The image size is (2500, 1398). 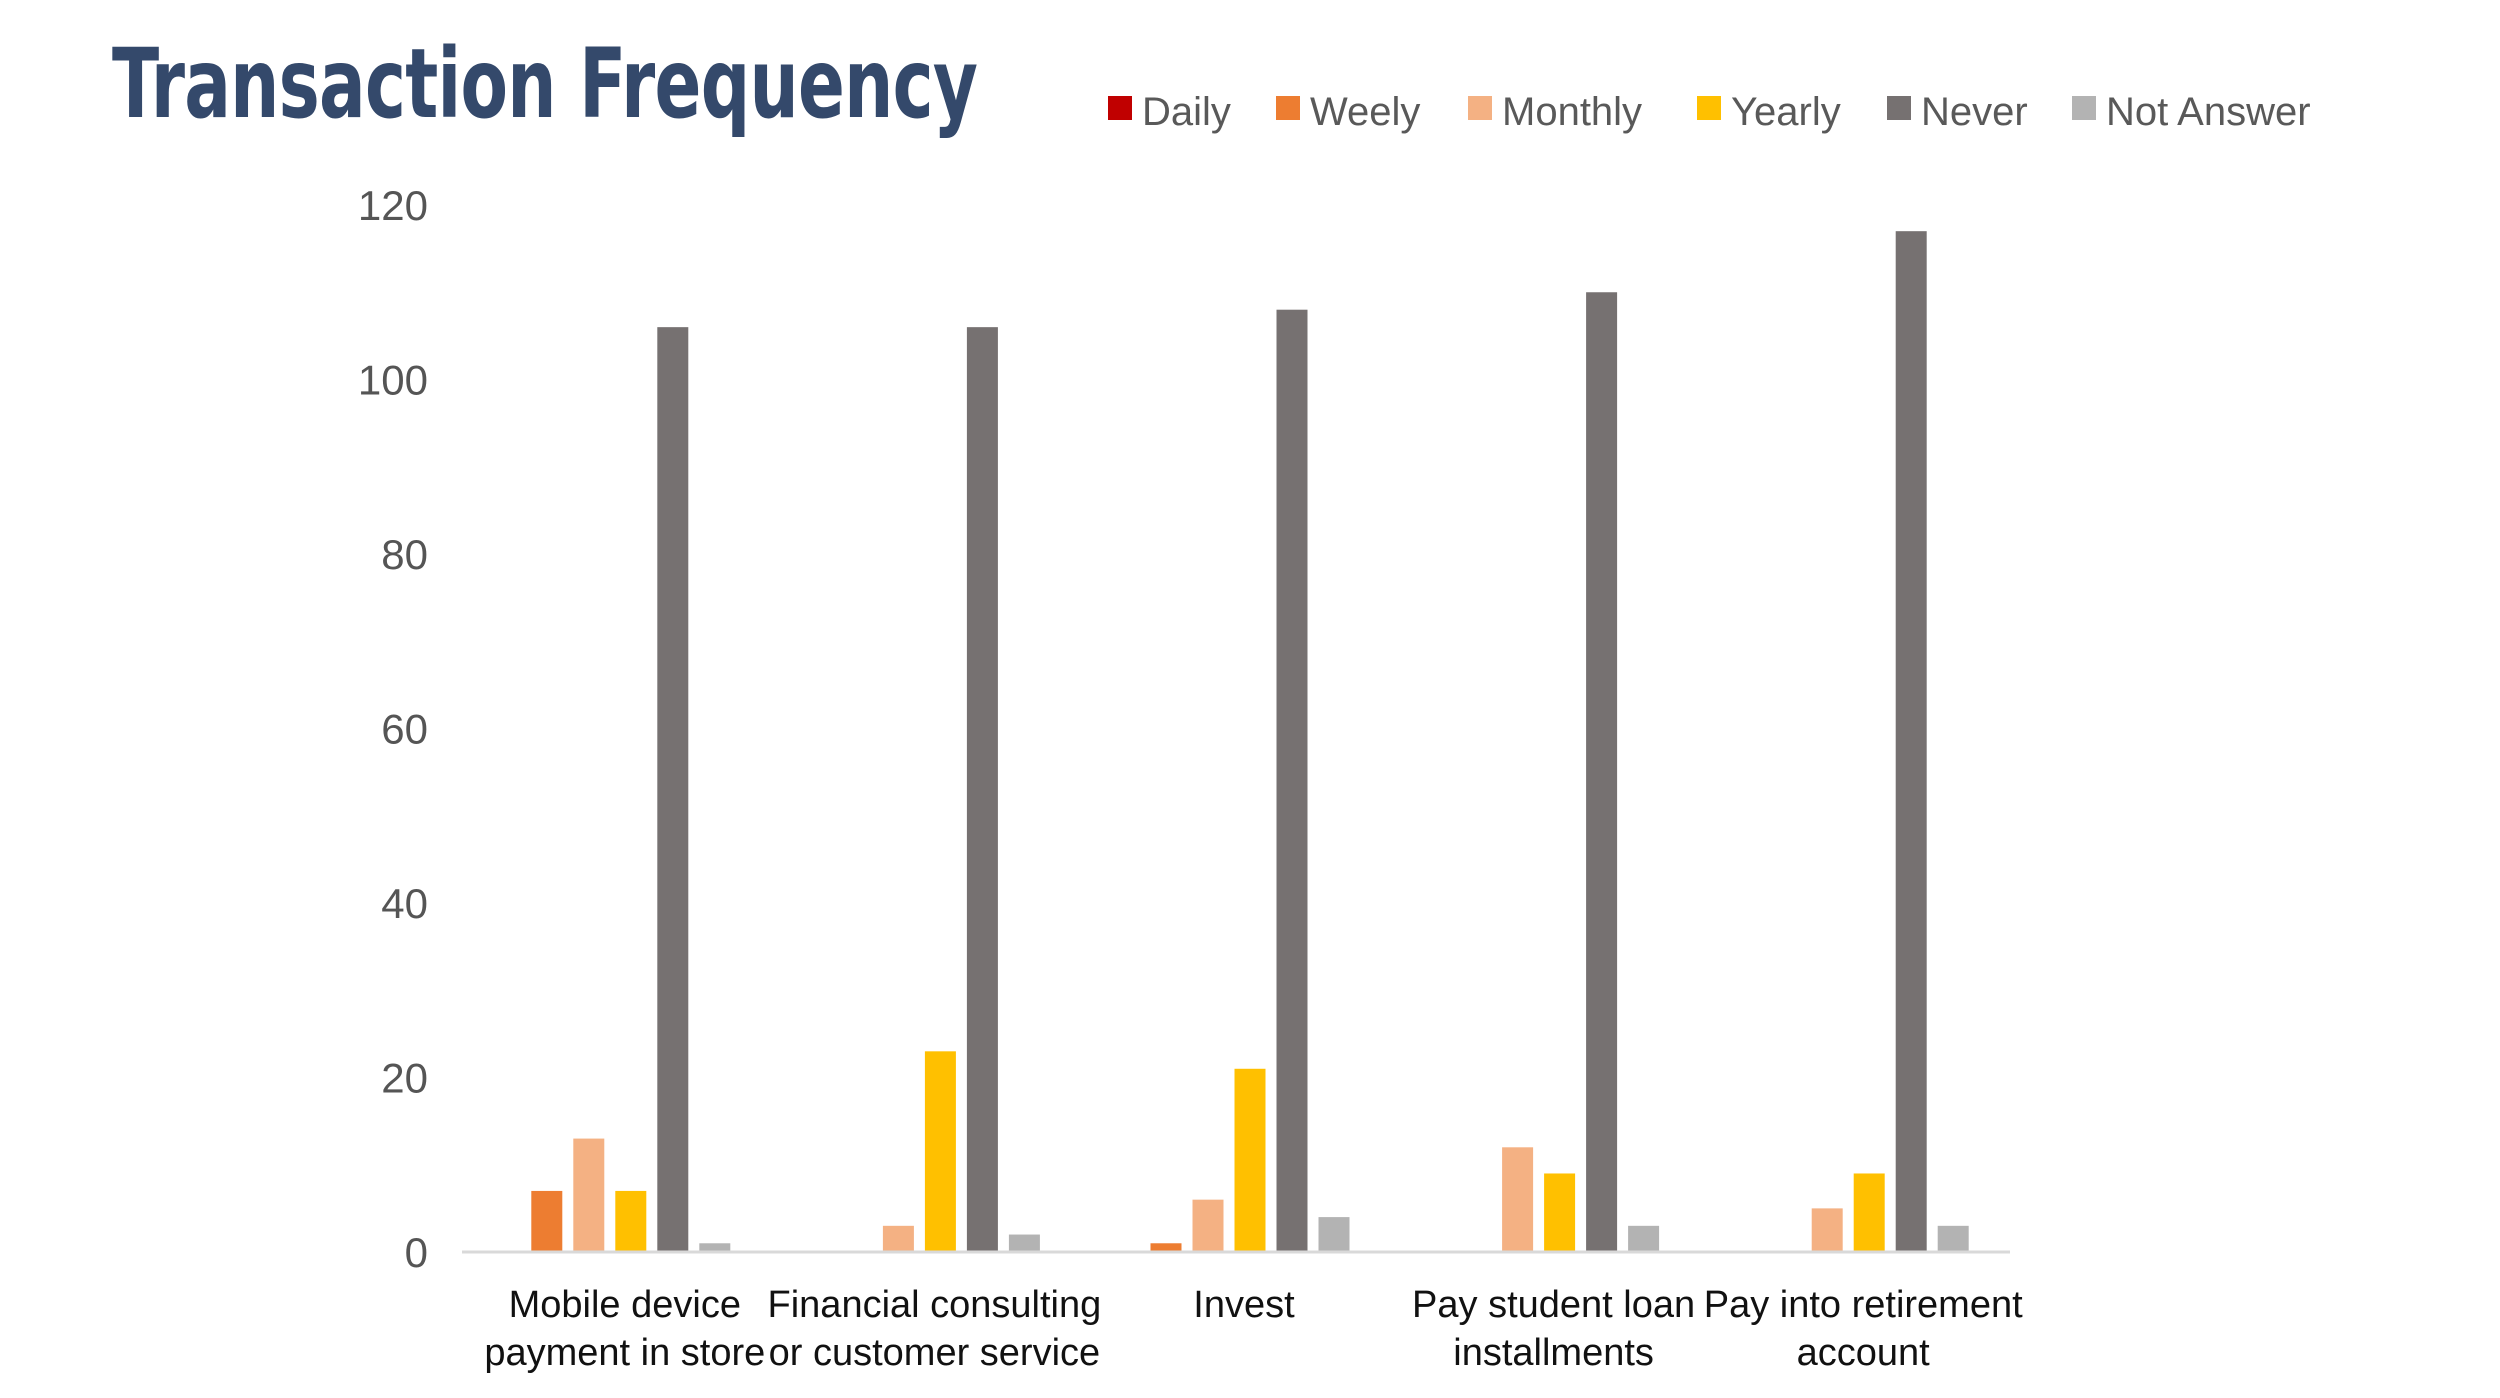 I want to click on x-category-label: Pay into retirement, so click(x=1863, y=1305).